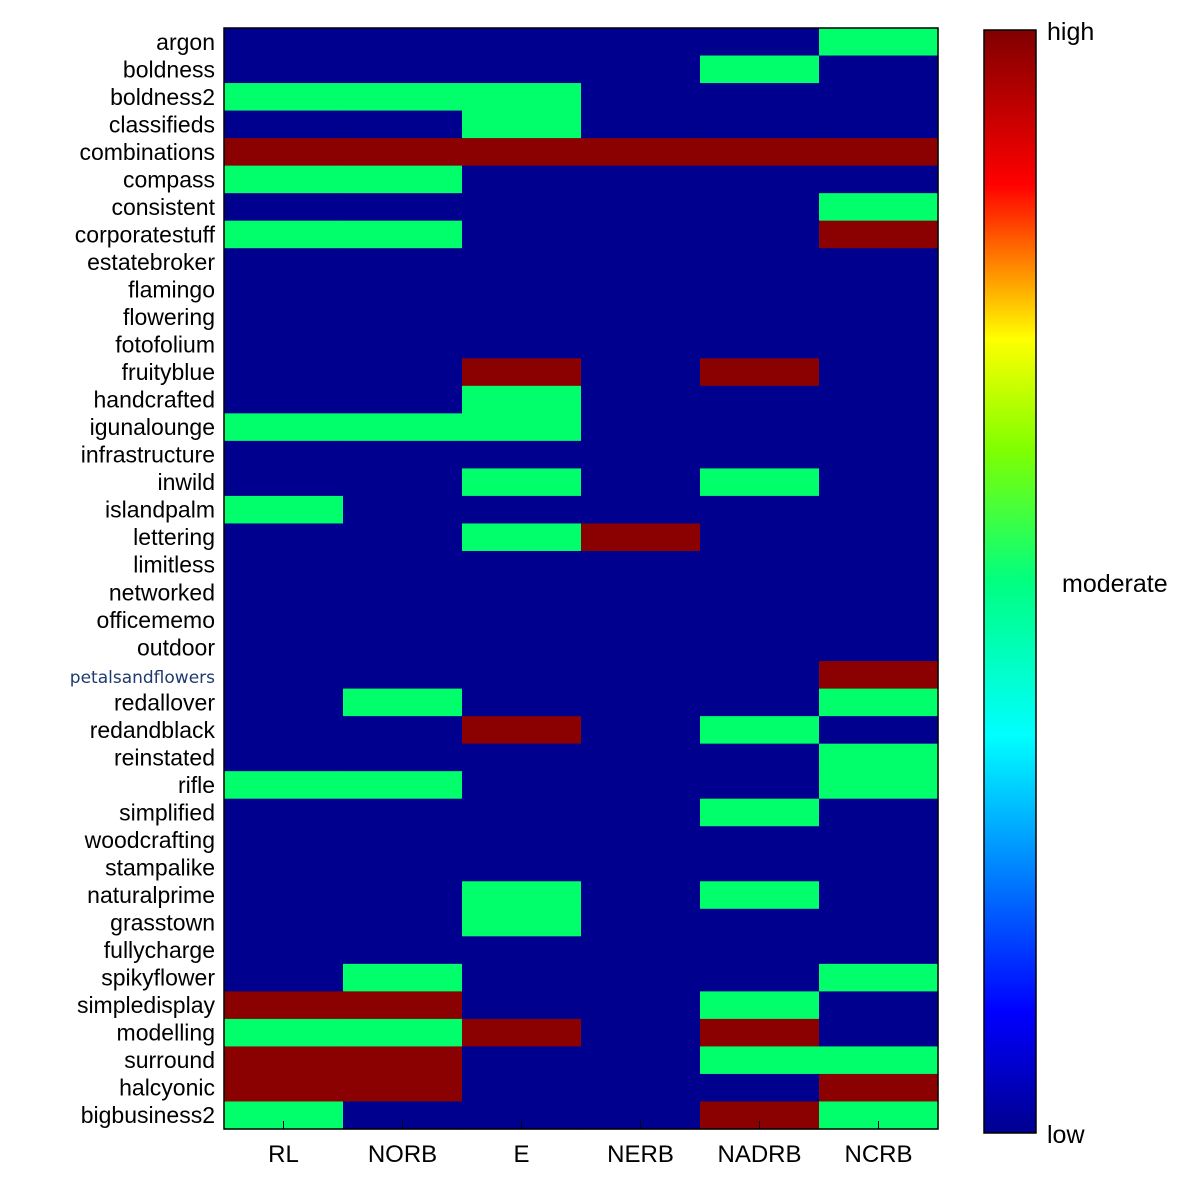 The width and height of the screenshot is (1200, 1179). I want to click on row-label: naturalprime, so click(151, 895).